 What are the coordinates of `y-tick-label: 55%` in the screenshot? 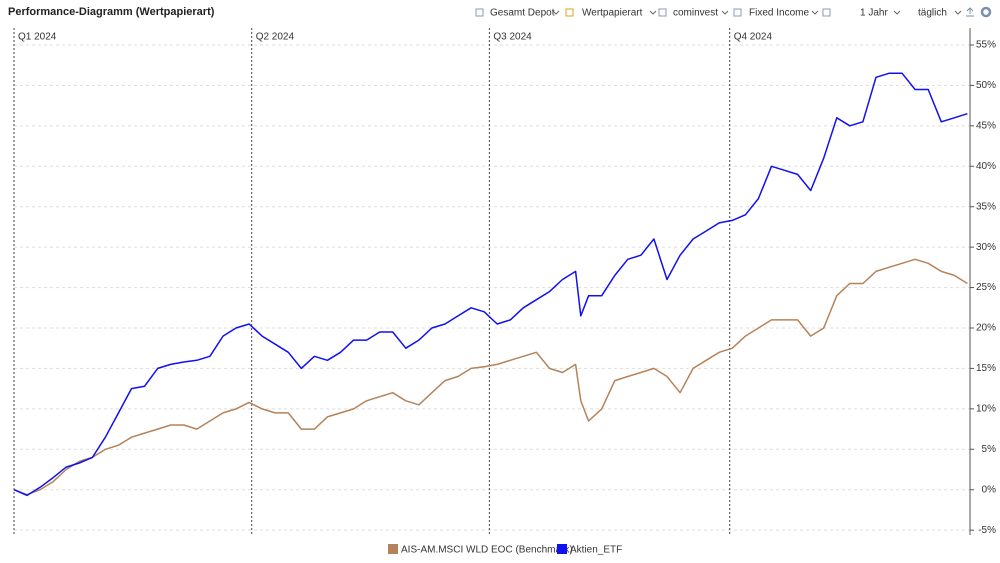 It's located at (986, 45).